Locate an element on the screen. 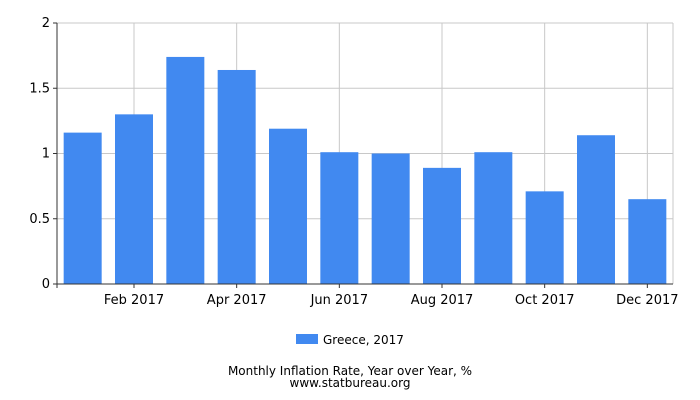 The image size is (700, 400). y-tick-label: 0.5 is located at coordinates (39, 219).